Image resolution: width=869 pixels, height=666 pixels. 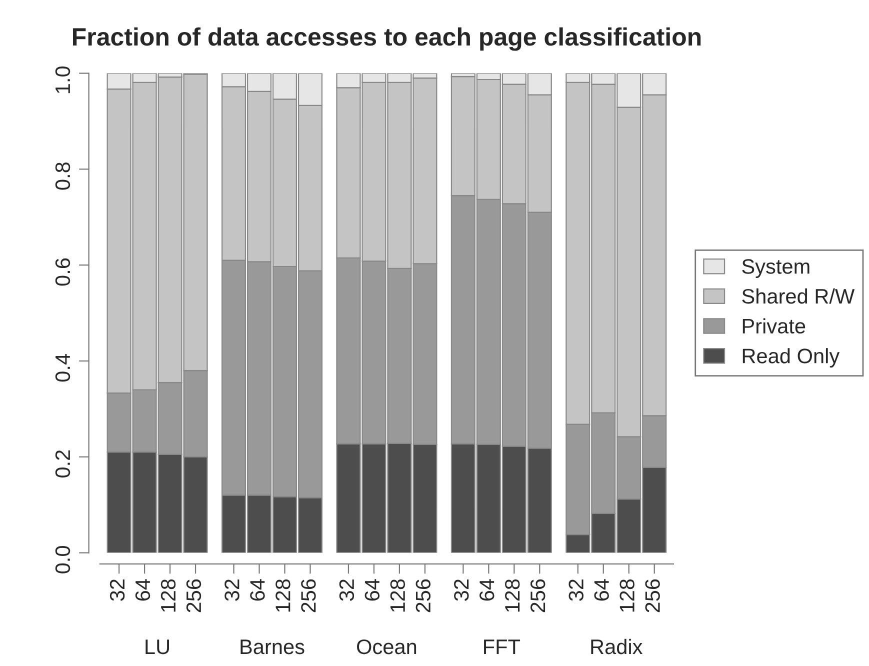 What do you see at coordinates (798, 296) in the screenshot?
I see `legend-label: Shared R/W` at bounding box center [798, 296].